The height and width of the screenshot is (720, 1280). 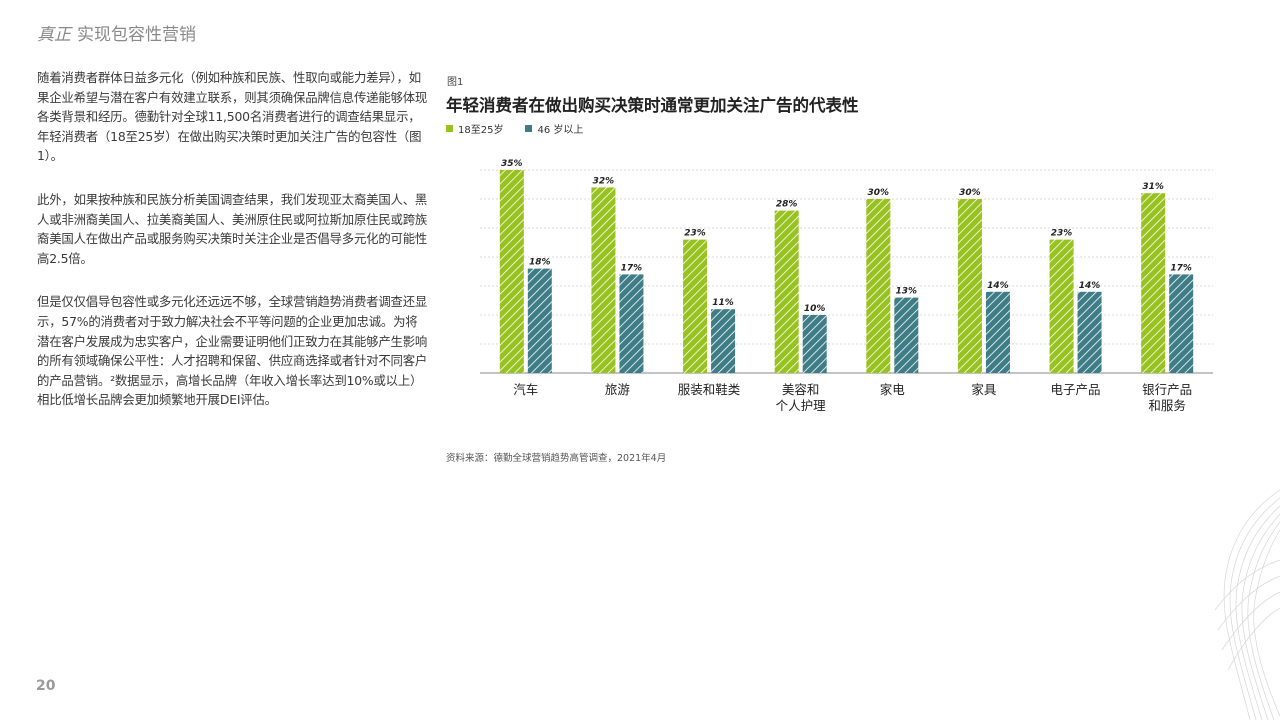 I want to click on data-label: 32%, so click(x=604, y=181).